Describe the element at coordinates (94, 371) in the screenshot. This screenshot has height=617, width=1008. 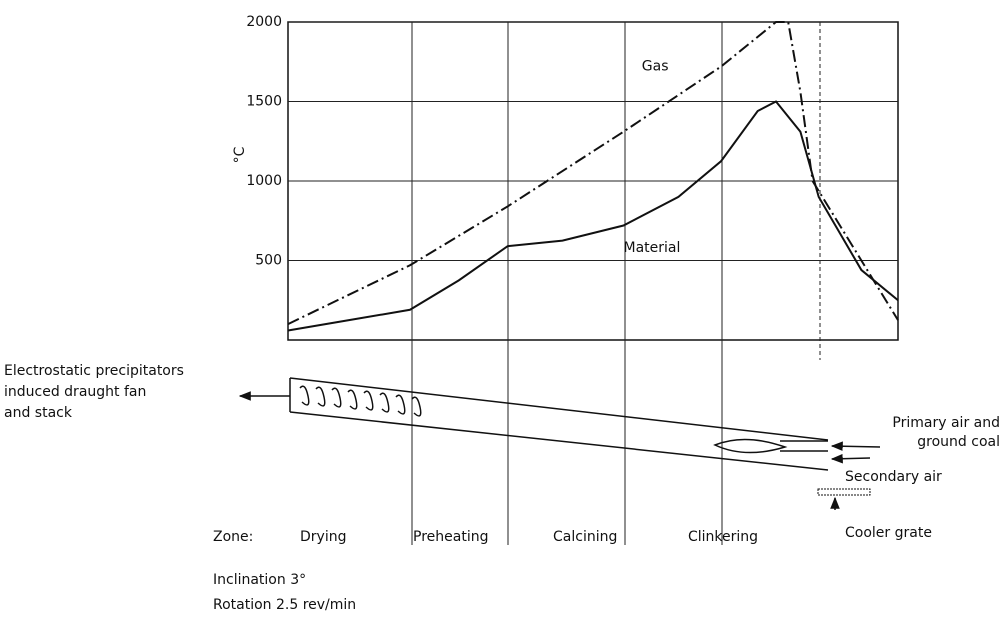
I see `exhaust-label: Electrostatic precipitators` at that location.